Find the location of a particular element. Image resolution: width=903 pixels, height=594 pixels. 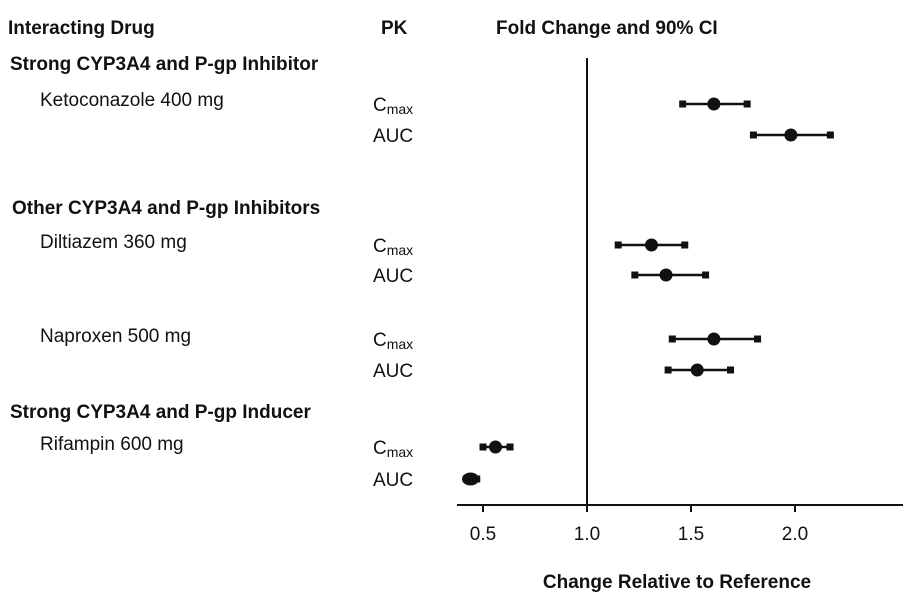

drug-label-naproxen: Naproxen 500 mg is located at coordinates (115, 336).